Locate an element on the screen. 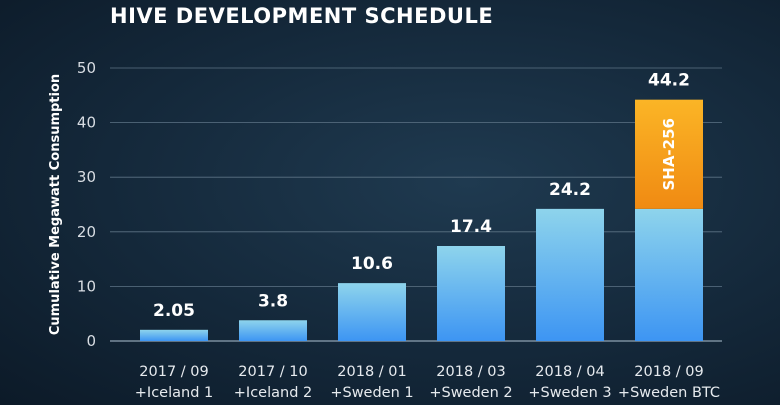 This screenshot has width=780, height=405. y-tick-label: 0 is located at coordinates (91, 341).